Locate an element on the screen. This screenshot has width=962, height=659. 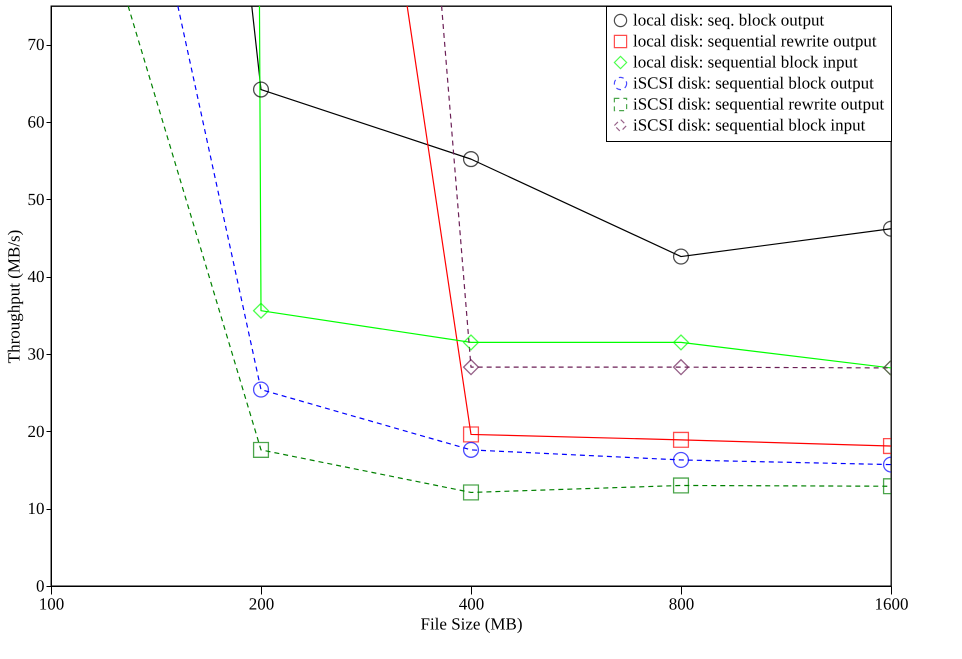
legend-label: iSCSI disk: sequential block output is located at coordinates (753, 83).